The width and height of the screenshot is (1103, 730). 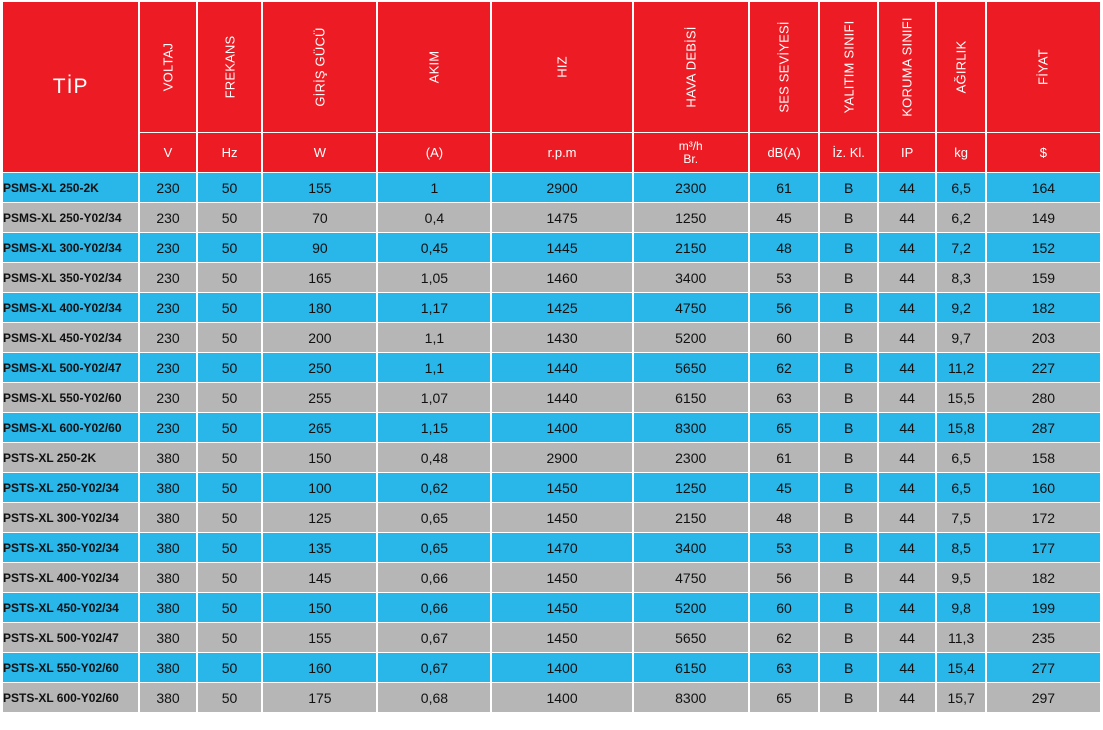 What do you see at coordinates (562, 697) in the screenshot?
I see `cell-hiz: 1400` at bounding box center [562, 697].